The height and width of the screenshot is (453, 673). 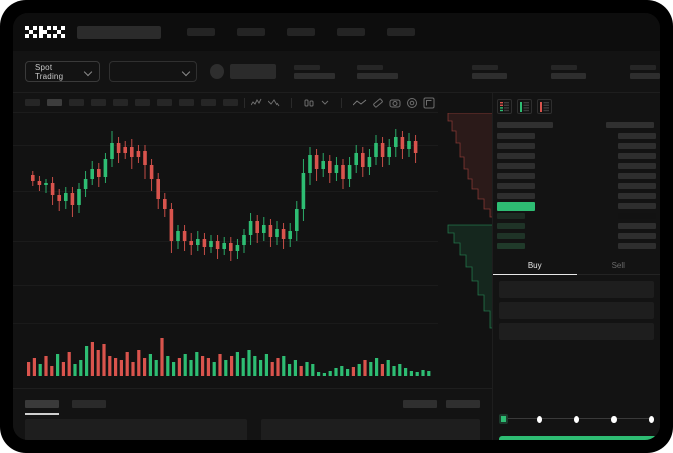 I want to click on spot-trading-label: Spot Trading, so click(x=49, y=71).